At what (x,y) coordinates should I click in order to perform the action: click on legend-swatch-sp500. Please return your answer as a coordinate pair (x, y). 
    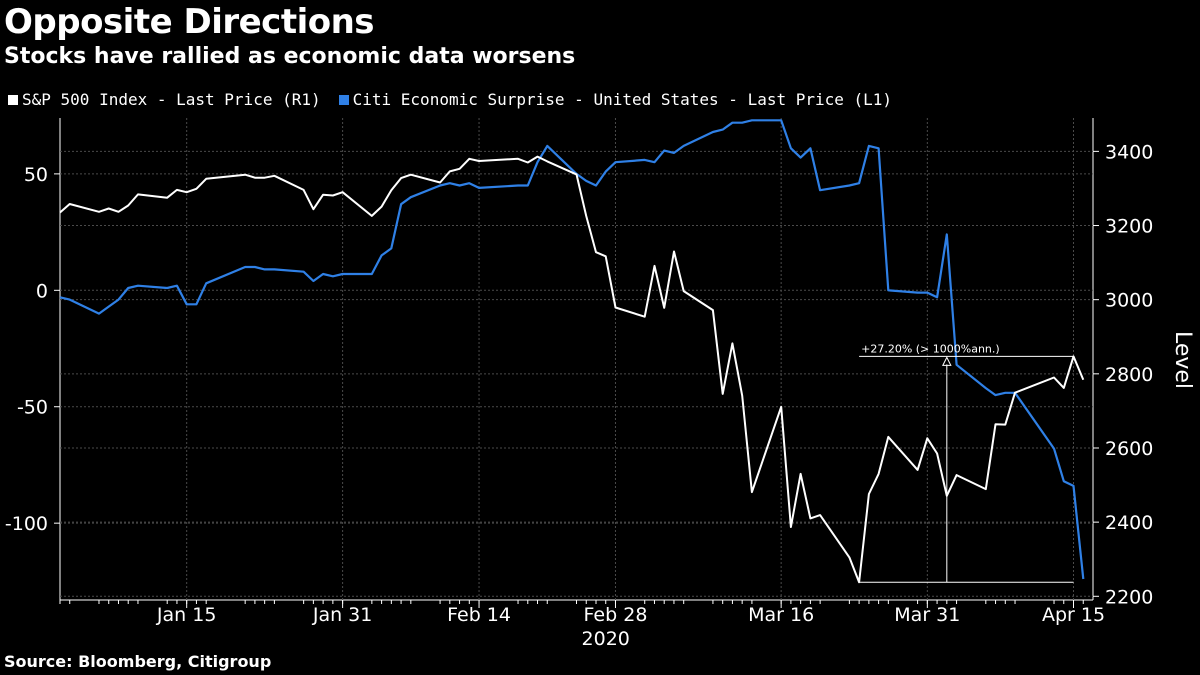
    Looking at the image, I should click on (13, 99).